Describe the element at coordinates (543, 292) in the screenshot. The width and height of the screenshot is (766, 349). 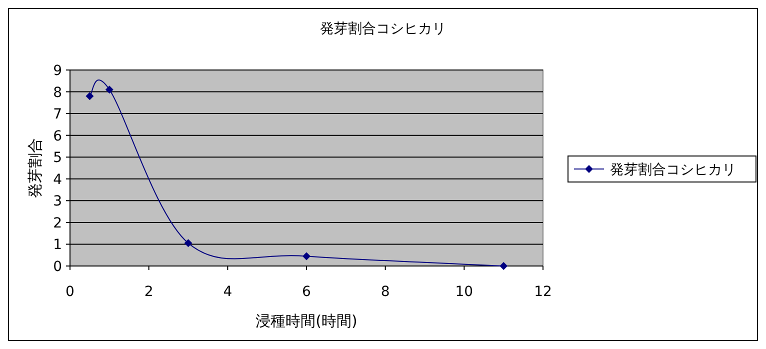
I see `x-tick-label: 12` at that location.